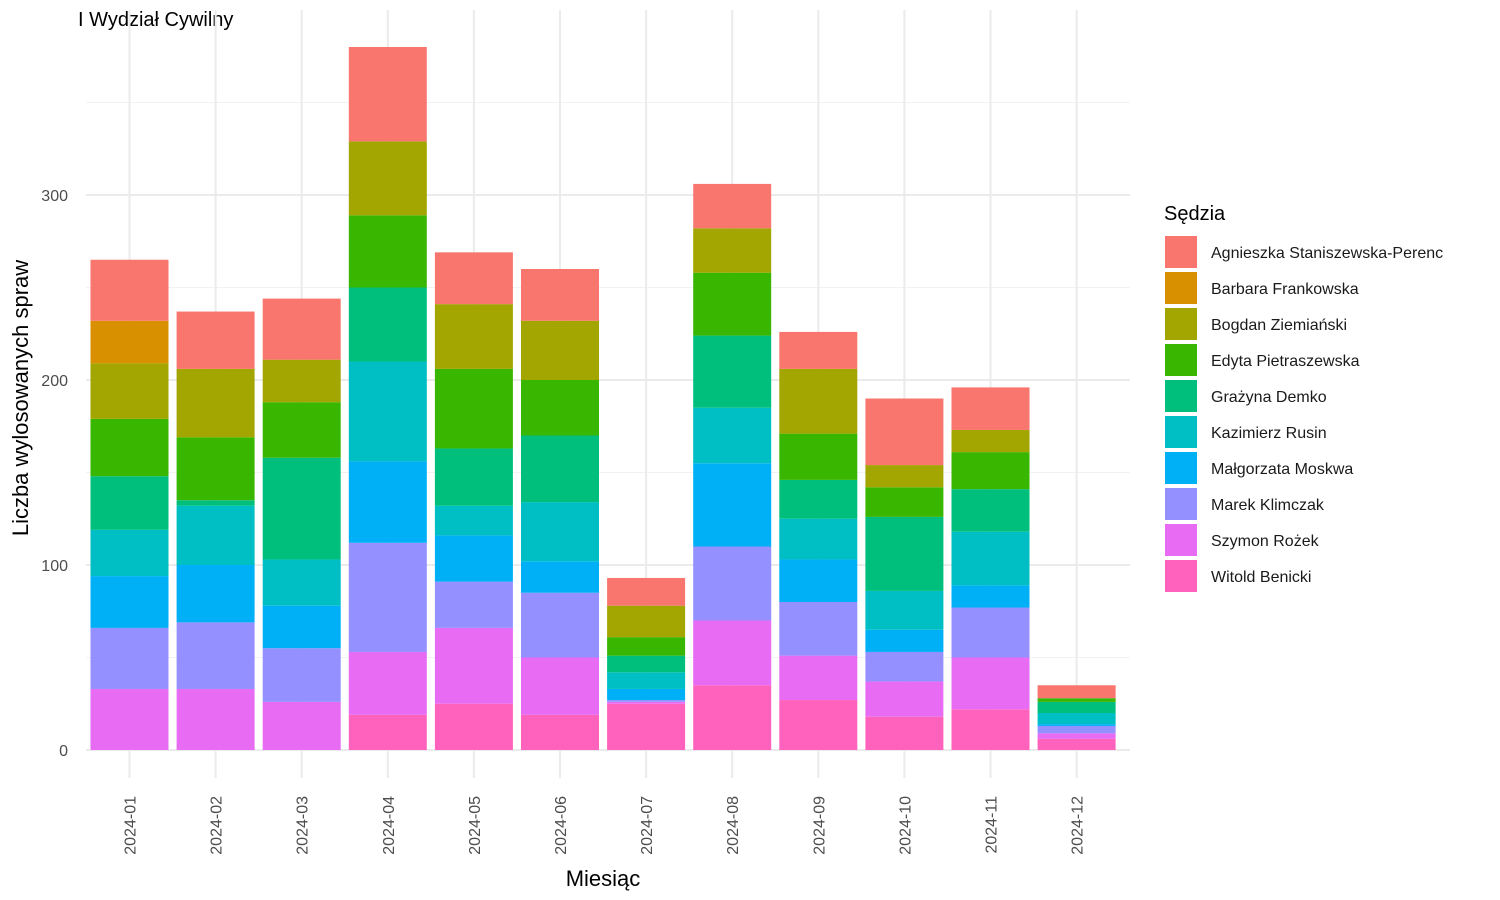 The height and width of the screenshot is (900, 1500). I want to click on x-axis-title: Miesiąc, so click(603, 878).